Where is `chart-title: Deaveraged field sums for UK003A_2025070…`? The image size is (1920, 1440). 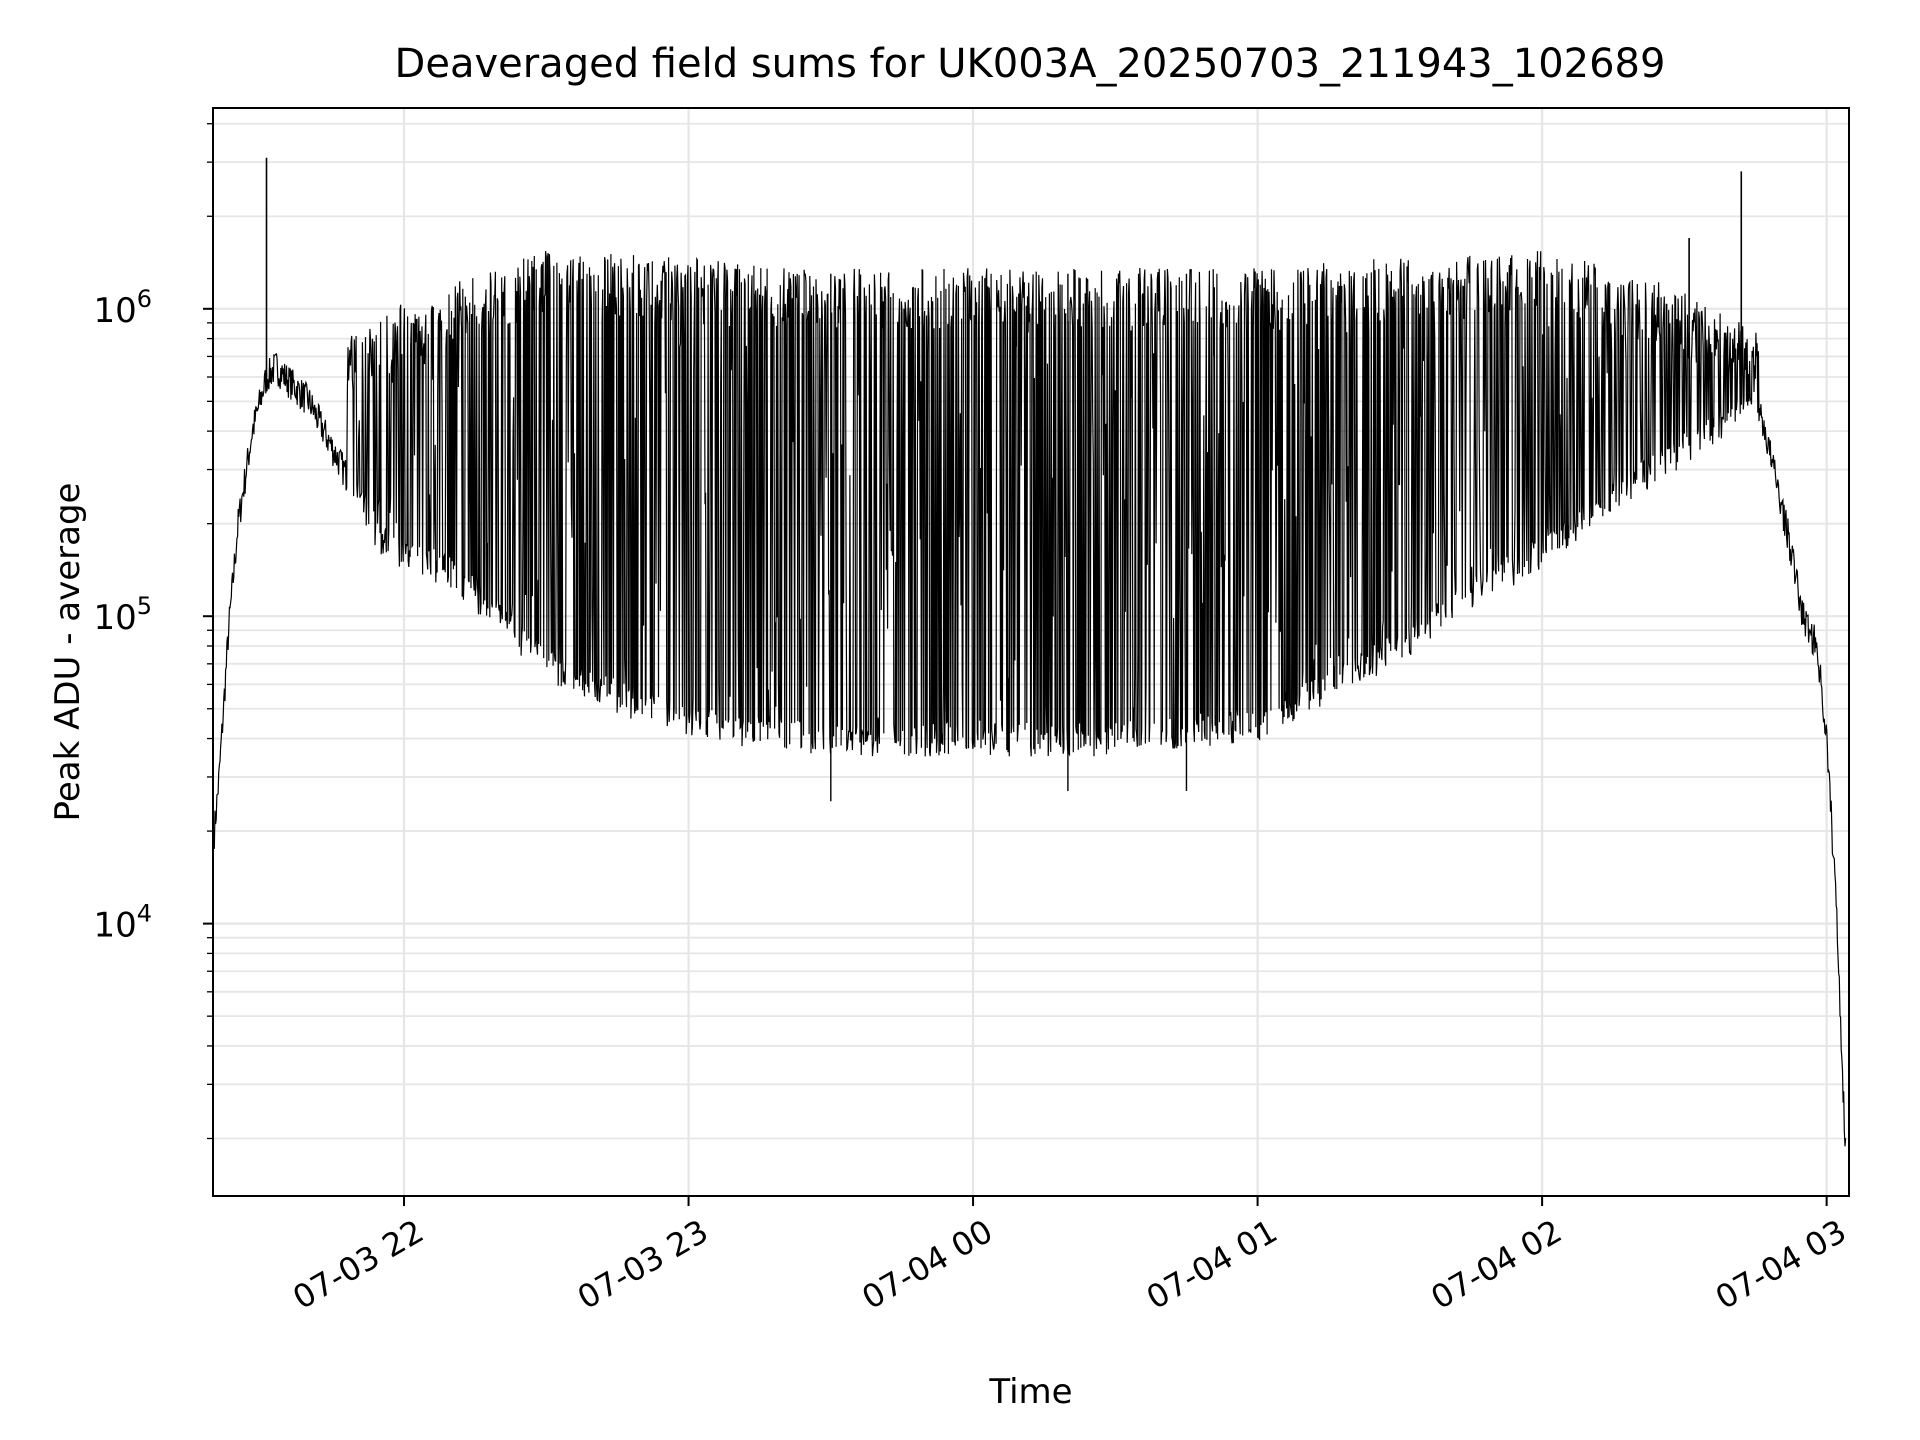 chart-title: Deaveraged field sums for UK003A_2025070… is located at coordinates (1030, 64).